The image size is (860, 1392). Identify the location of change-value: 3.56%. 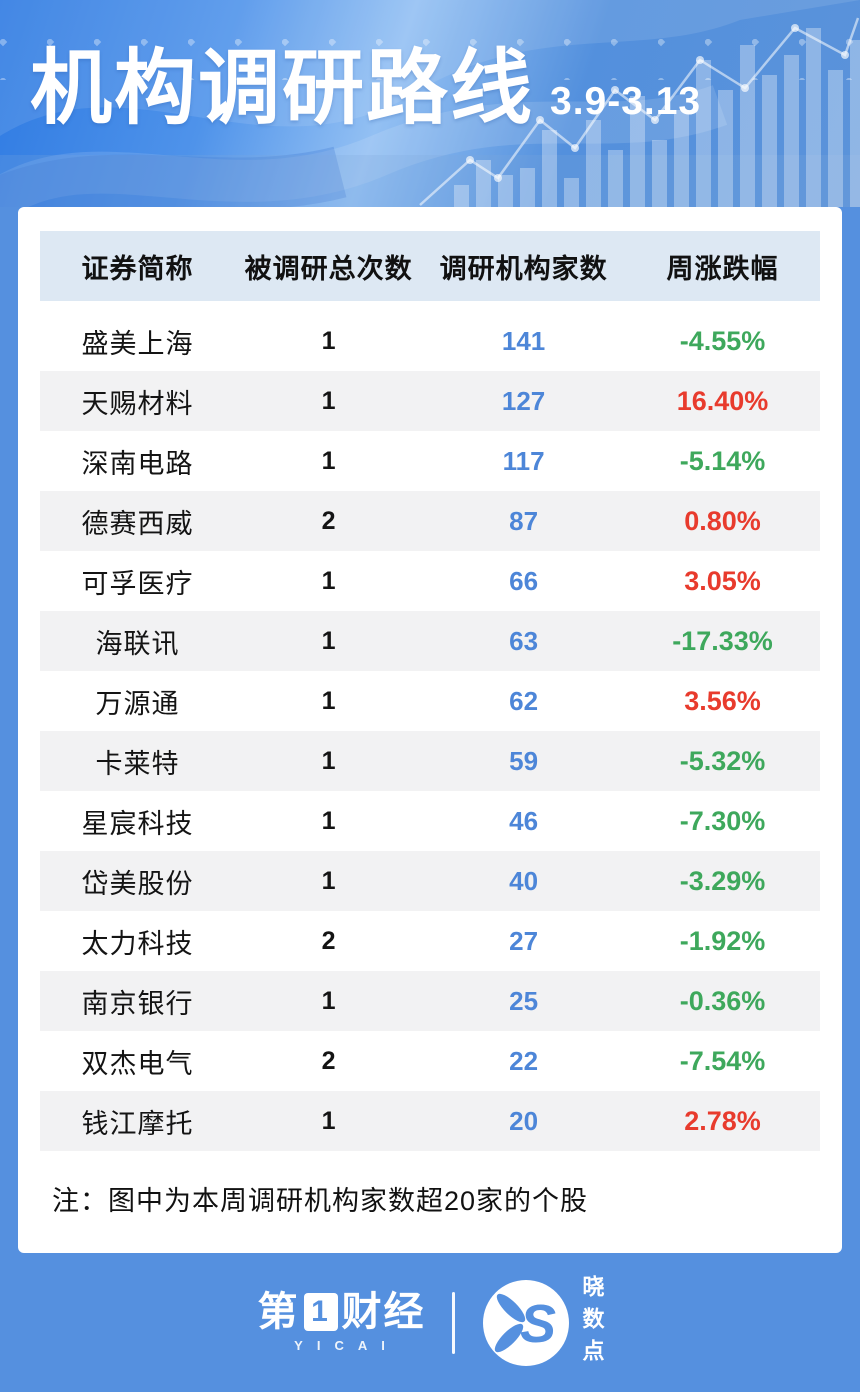
(722, 700).